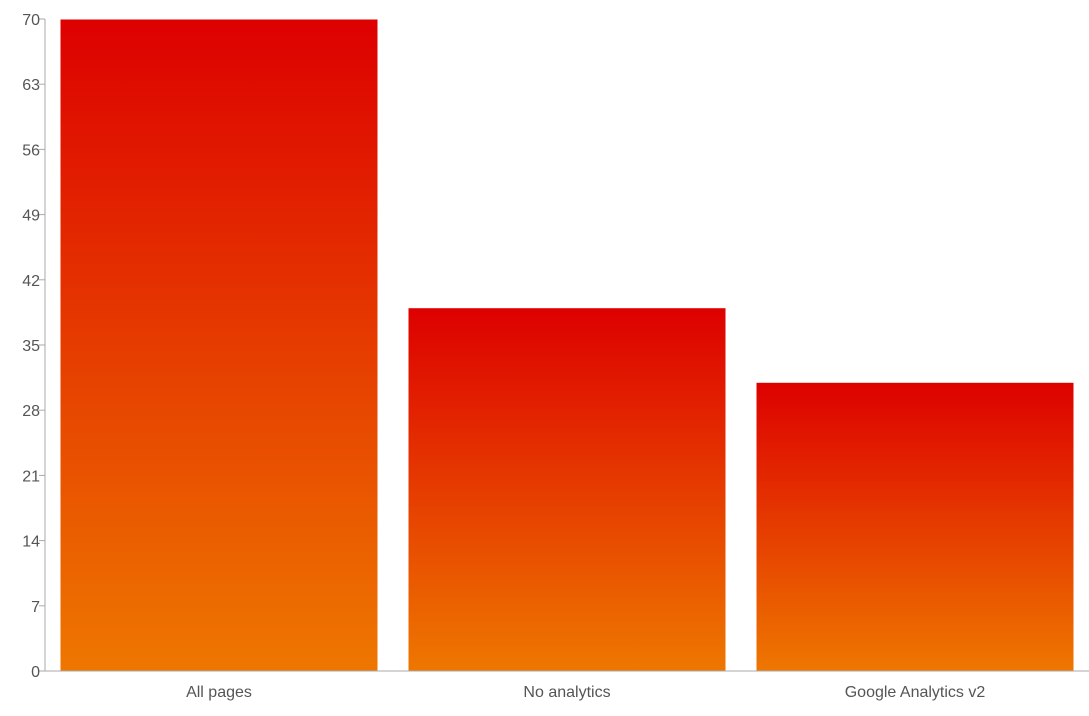  What do you see at coordinates (31, 85) in the screenshot?
I see `y-tick-label: 63` at bounding box center [31, 85].